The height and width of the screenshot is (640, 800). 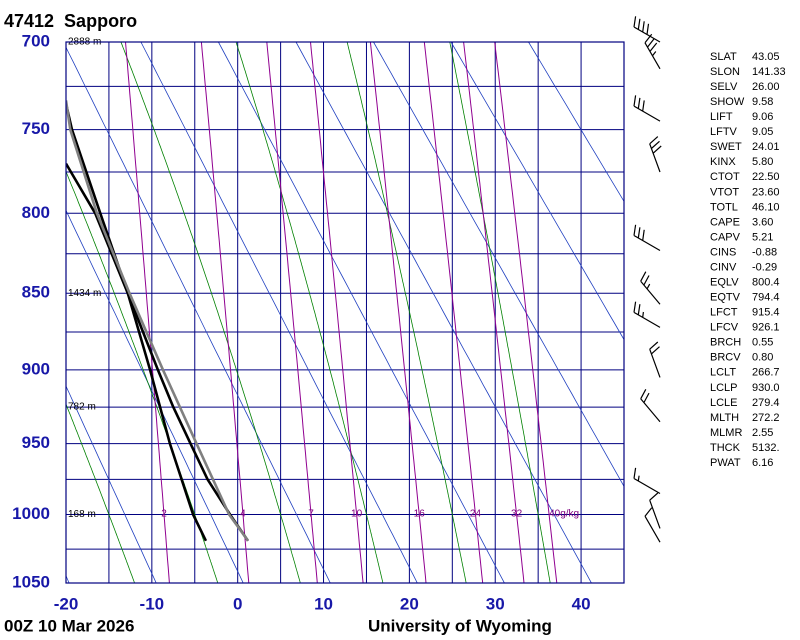 What do you see at coordinates (82, 514) in the screenshot?
I see `height-label: 168 m` at bounding box center [82, 514].